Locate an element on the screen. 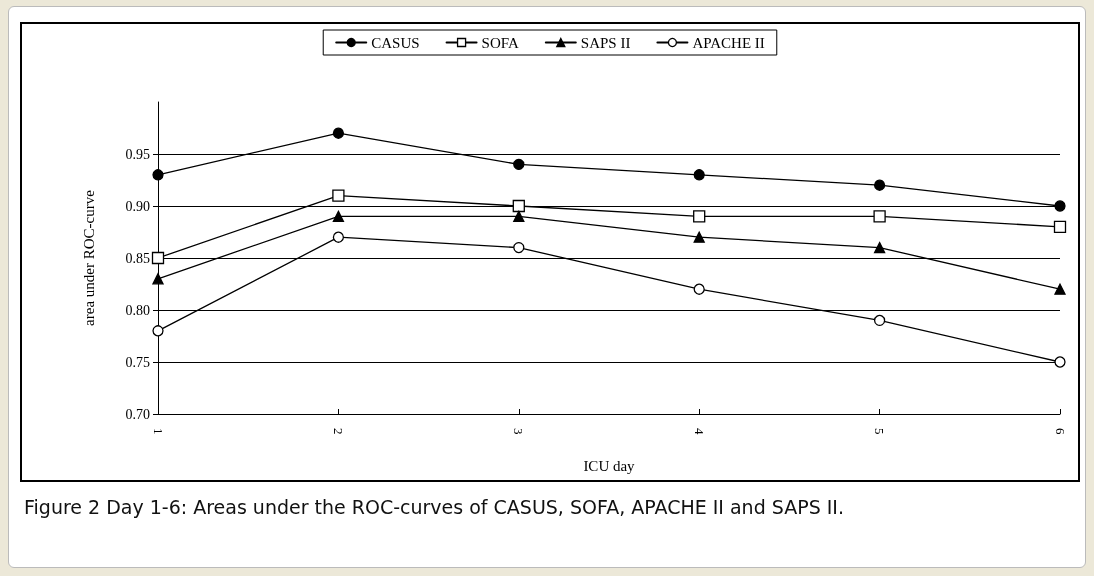 This screenshot has height=576, width=1094. legend-label: CASUS is located at coordinates (395, 42).